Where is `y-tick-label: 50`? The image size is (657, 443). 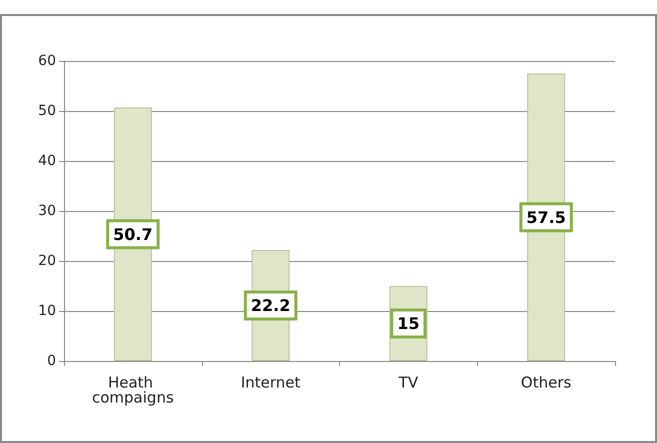 y-tick-label: 50 is located at coordinates (47, 111).